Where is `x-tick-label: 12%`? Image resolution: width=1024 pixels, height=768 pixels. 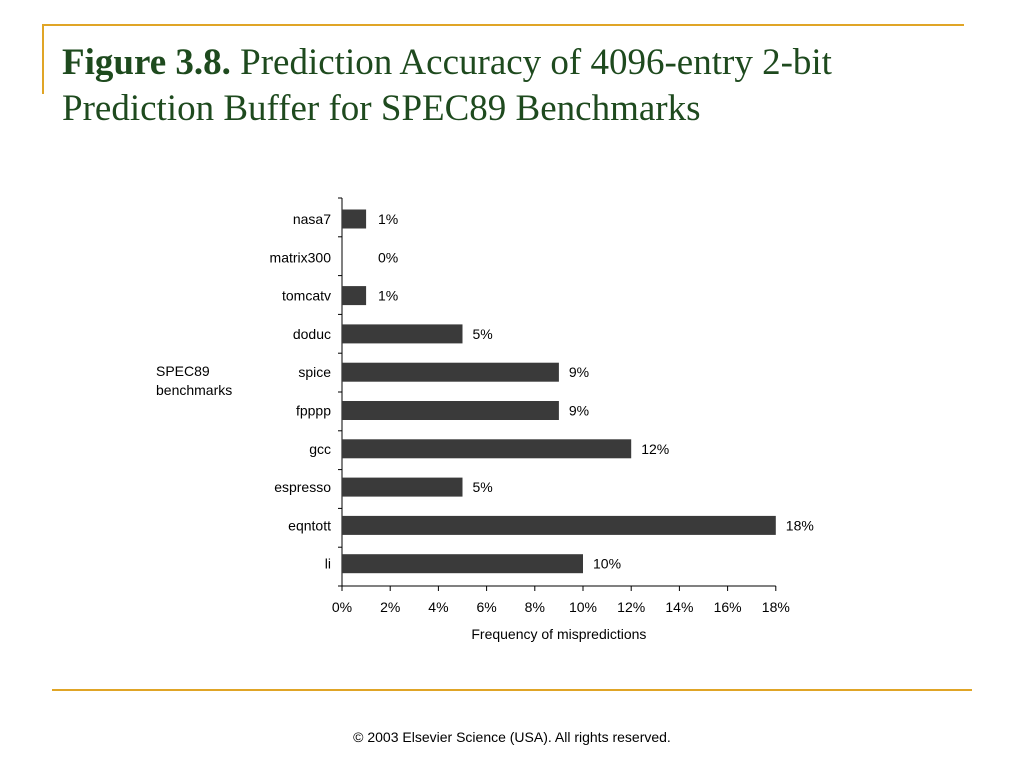 x-tick-label: 12% is located at coordinates (631, 607).